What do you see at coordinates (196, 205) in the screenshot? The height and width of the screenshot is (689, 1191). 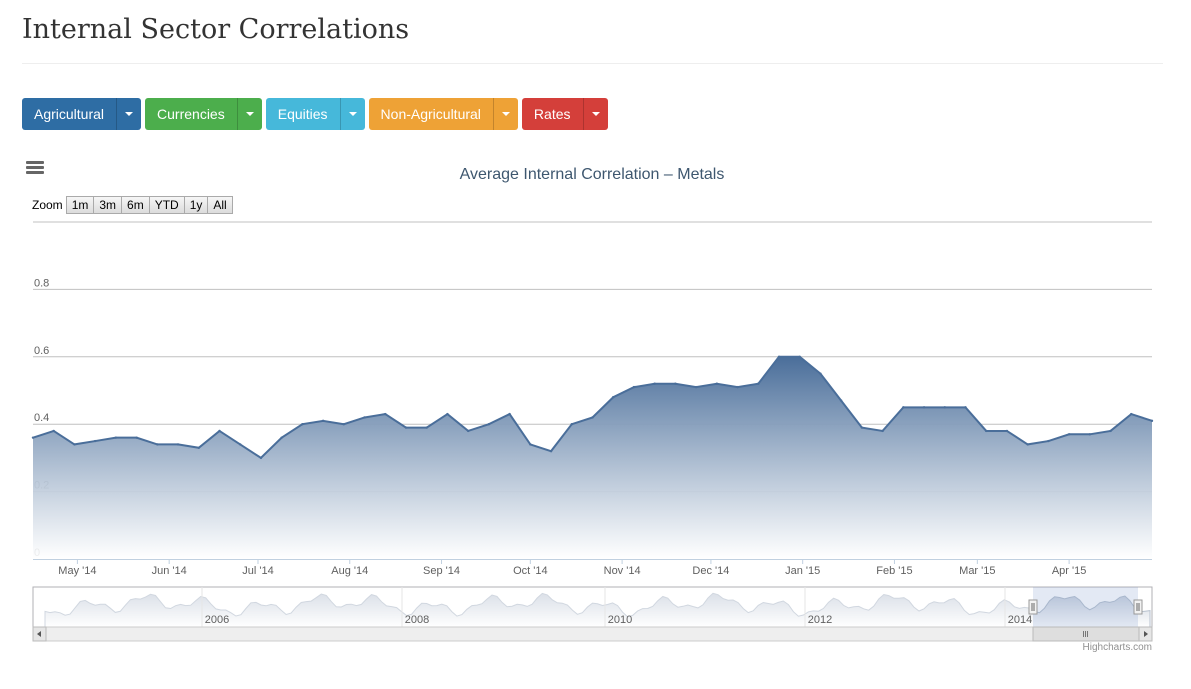 I see `zoom-button-1y: 1y` at bounding box center [196, 205].